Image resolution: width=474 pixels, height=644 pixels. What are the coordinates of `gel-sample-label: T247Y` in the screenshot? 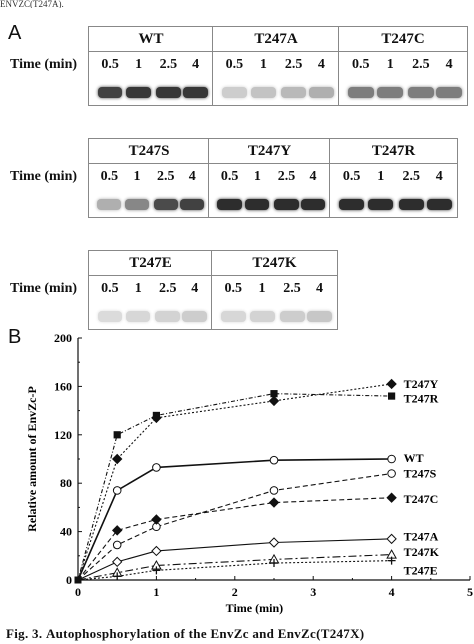 It's located at (269, 151).